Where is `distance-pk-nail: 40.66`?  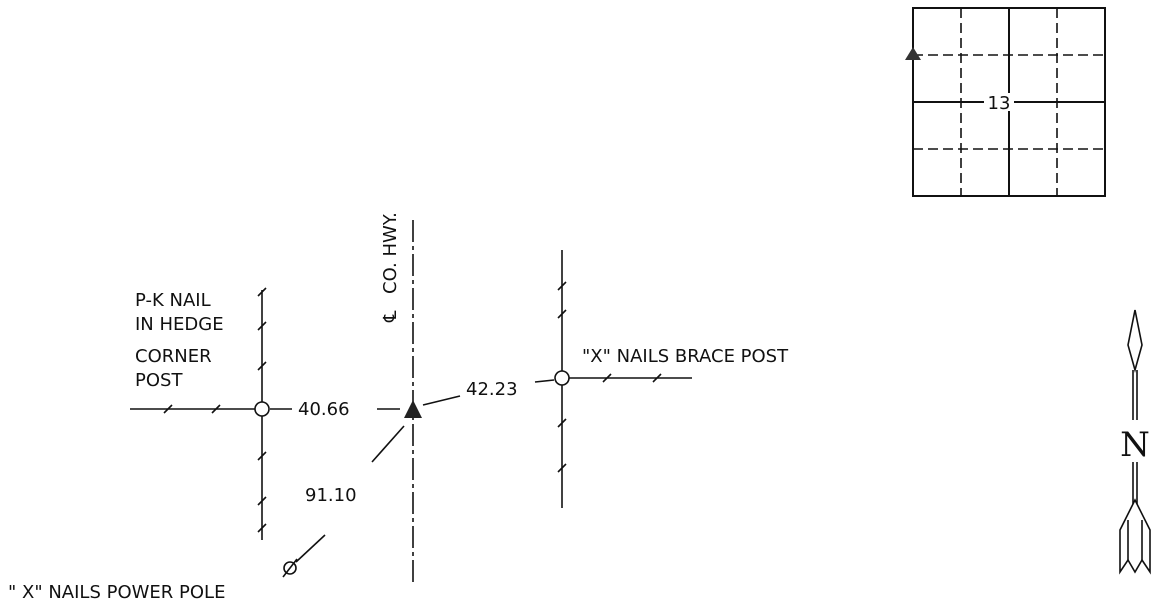 distance-pk-nail: 40.66 is located at coordinates (324, 409).